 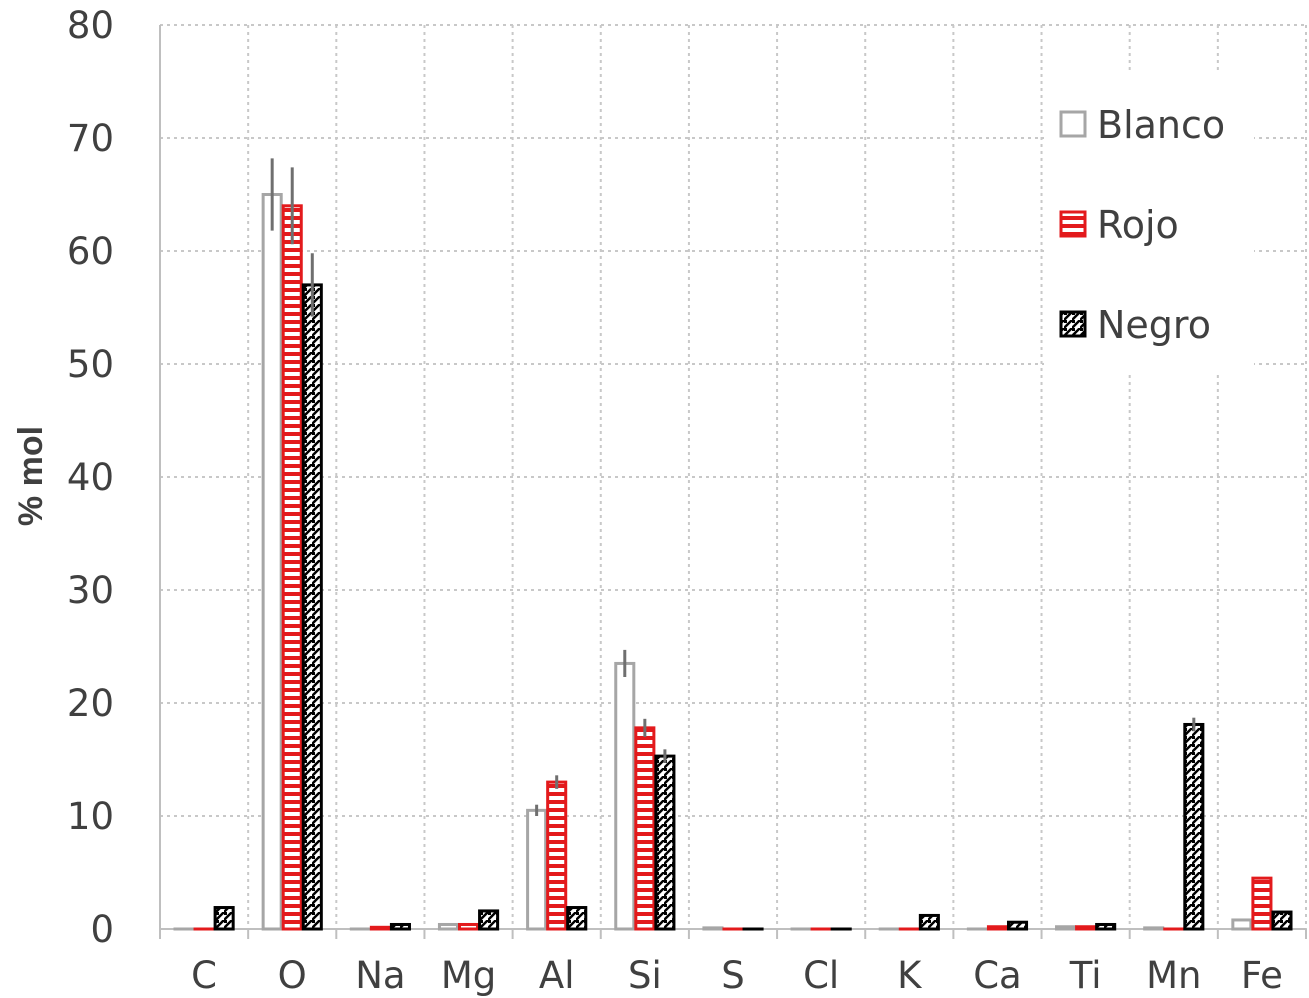 I want to click on y-tick-labels: 0 10 20 30 40 50 60 70 80, so click(x=90, y=477).